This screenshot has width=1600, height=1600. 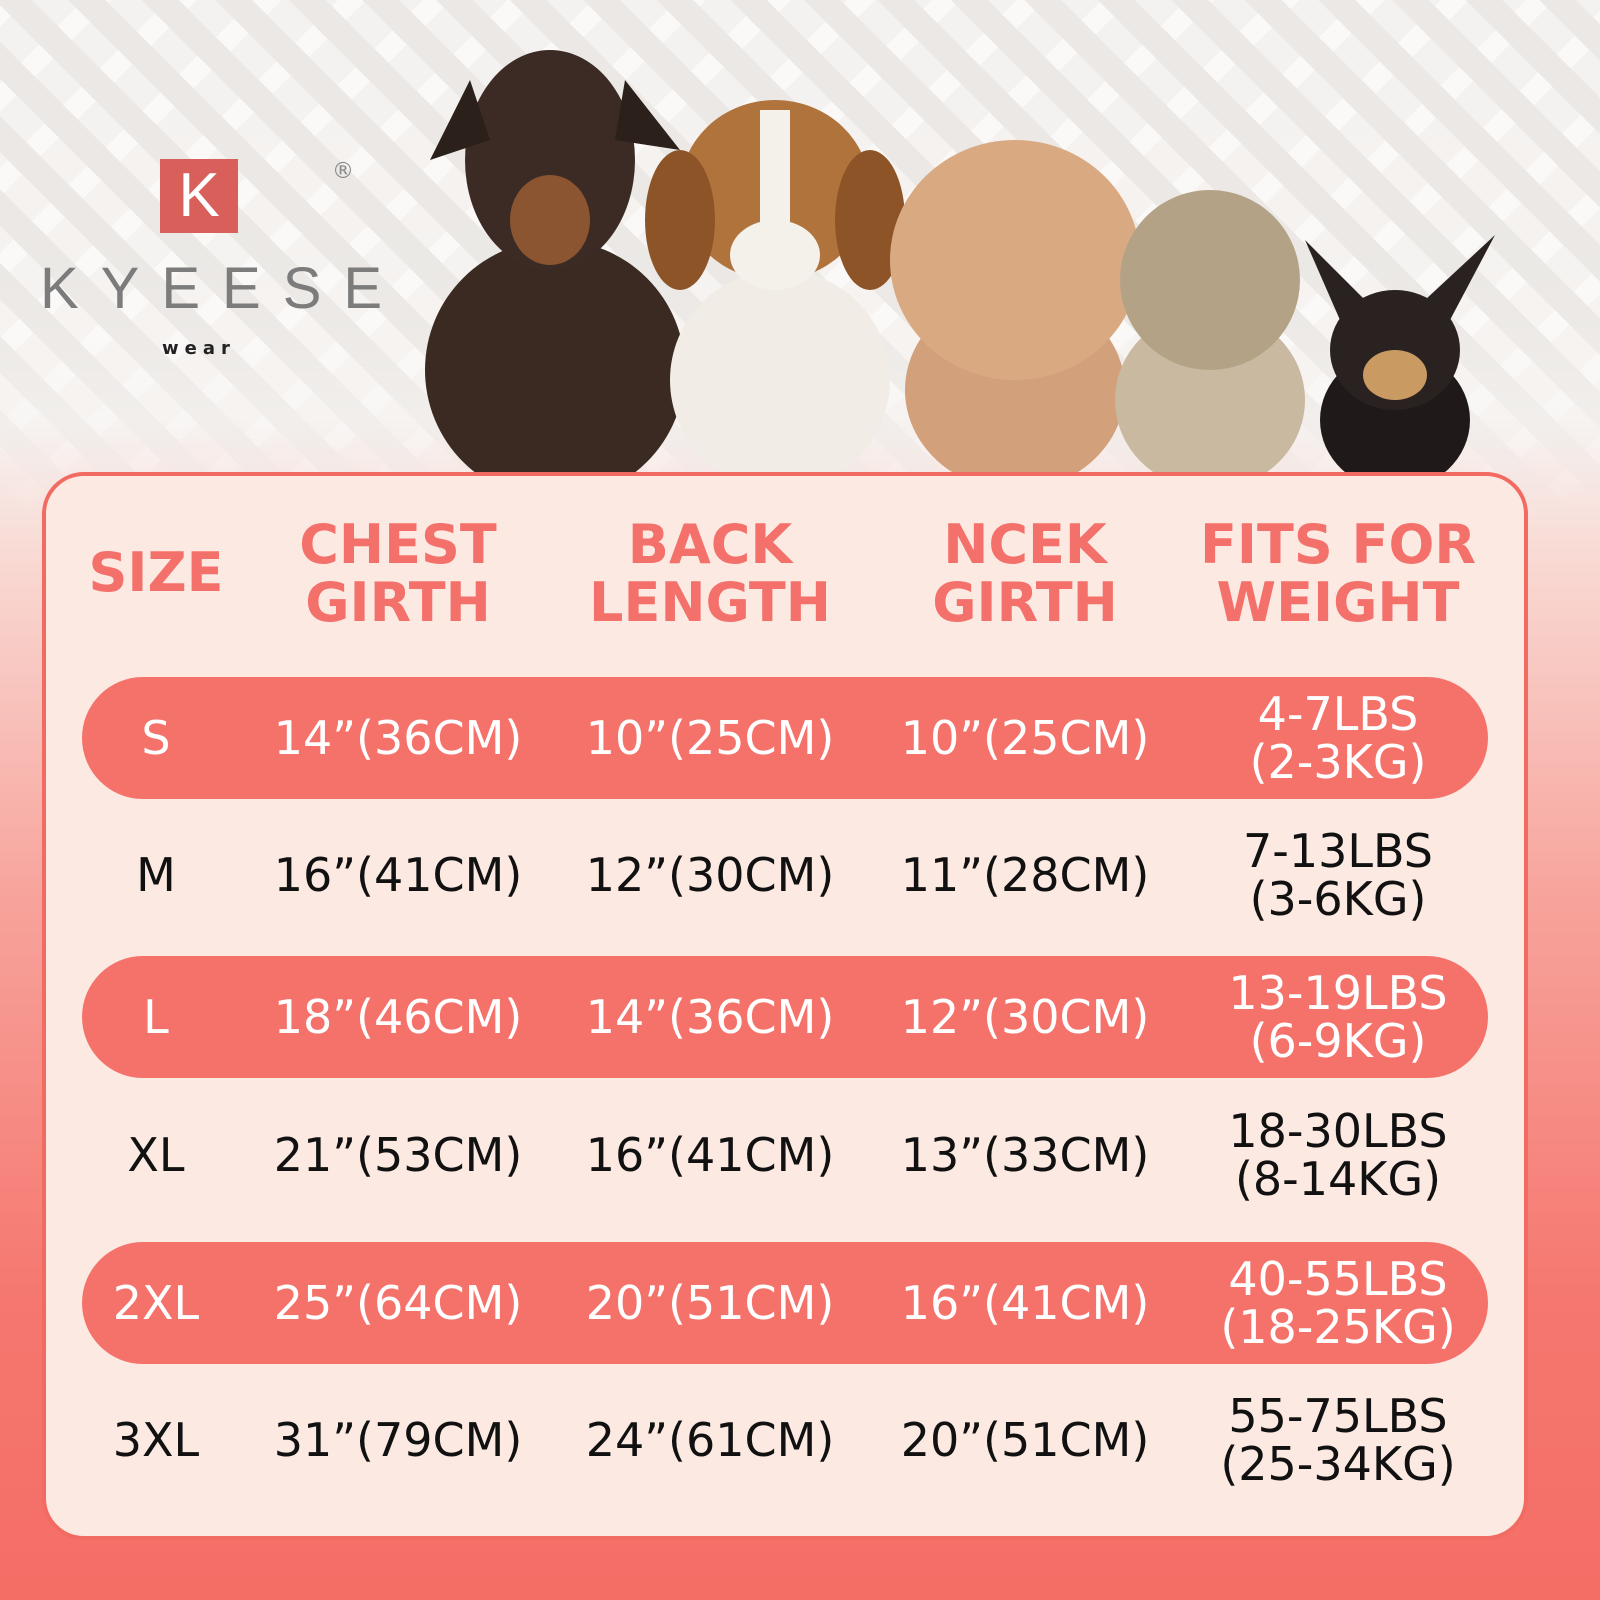 What do you see at coordinates (1015, 310) in the screenshot?
I see `poodle-image` at bounding box center [1015, 310].